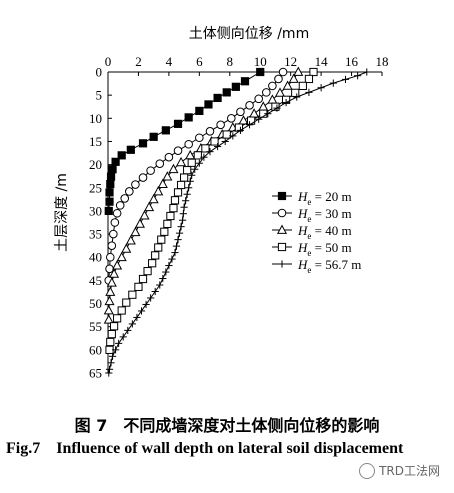 Image resolution: width=454 pixels, height=493 pixels. I want to click on x-tick-label: 8, so click(230, 61).